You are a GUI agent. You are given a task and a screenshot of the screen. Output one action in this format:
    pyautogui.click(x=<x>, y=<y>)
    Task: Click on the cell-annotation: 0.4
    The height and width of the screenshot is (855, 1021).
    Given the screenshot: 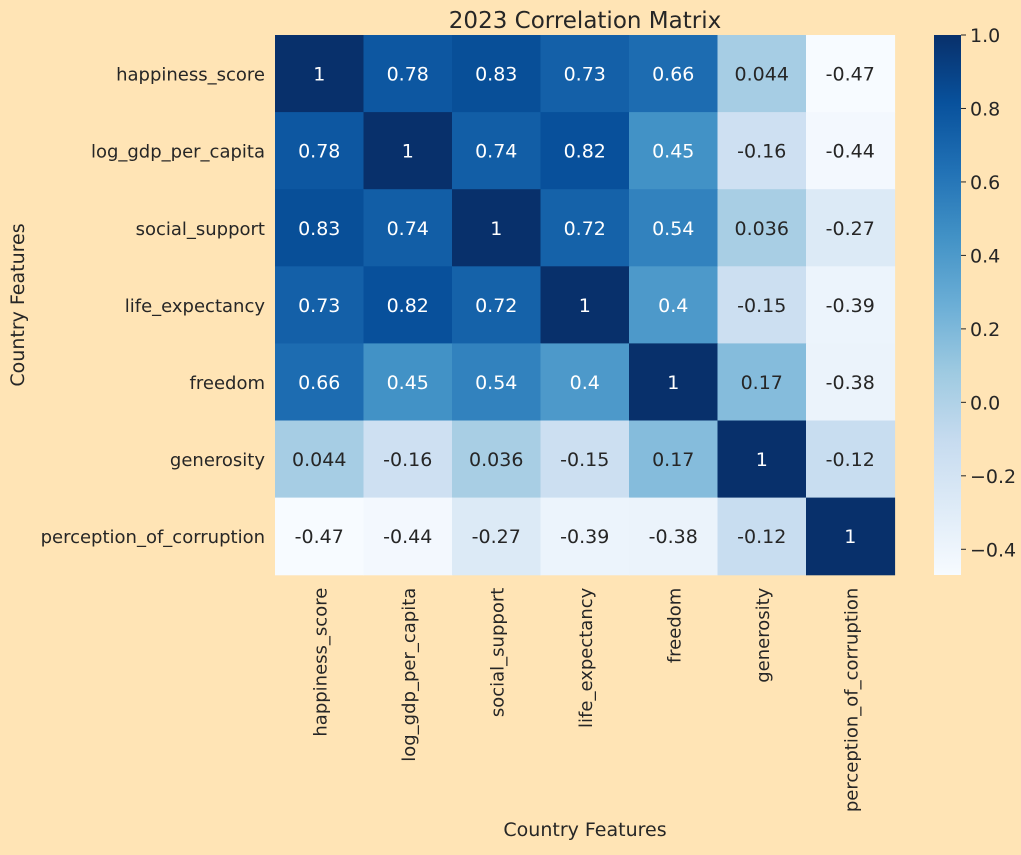 What is the action you would take?
    pyautogui.click(x=585, y=383)
    